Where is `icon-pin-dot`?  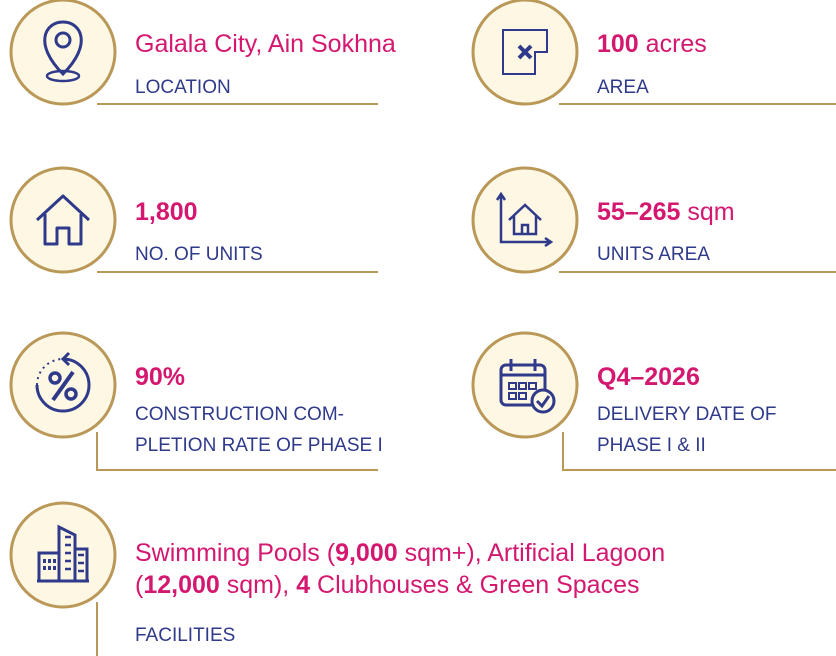
icon-pin-dot is located at coordinates (63, 40).